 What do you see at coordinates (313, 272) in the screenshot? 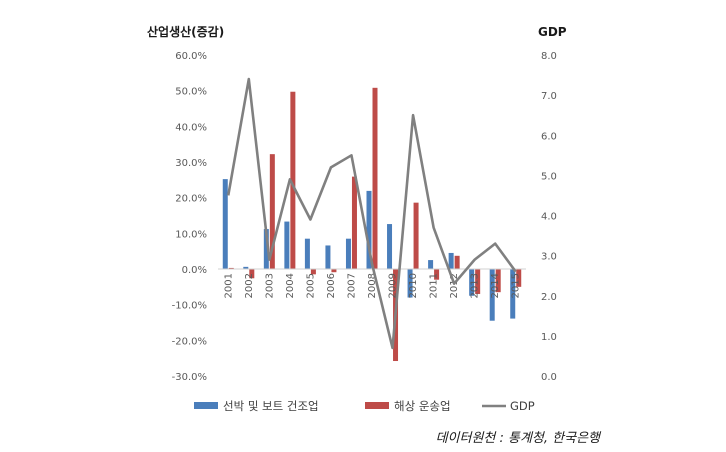
I see `bar-shipping-2005` at bounding box center [313, 272].